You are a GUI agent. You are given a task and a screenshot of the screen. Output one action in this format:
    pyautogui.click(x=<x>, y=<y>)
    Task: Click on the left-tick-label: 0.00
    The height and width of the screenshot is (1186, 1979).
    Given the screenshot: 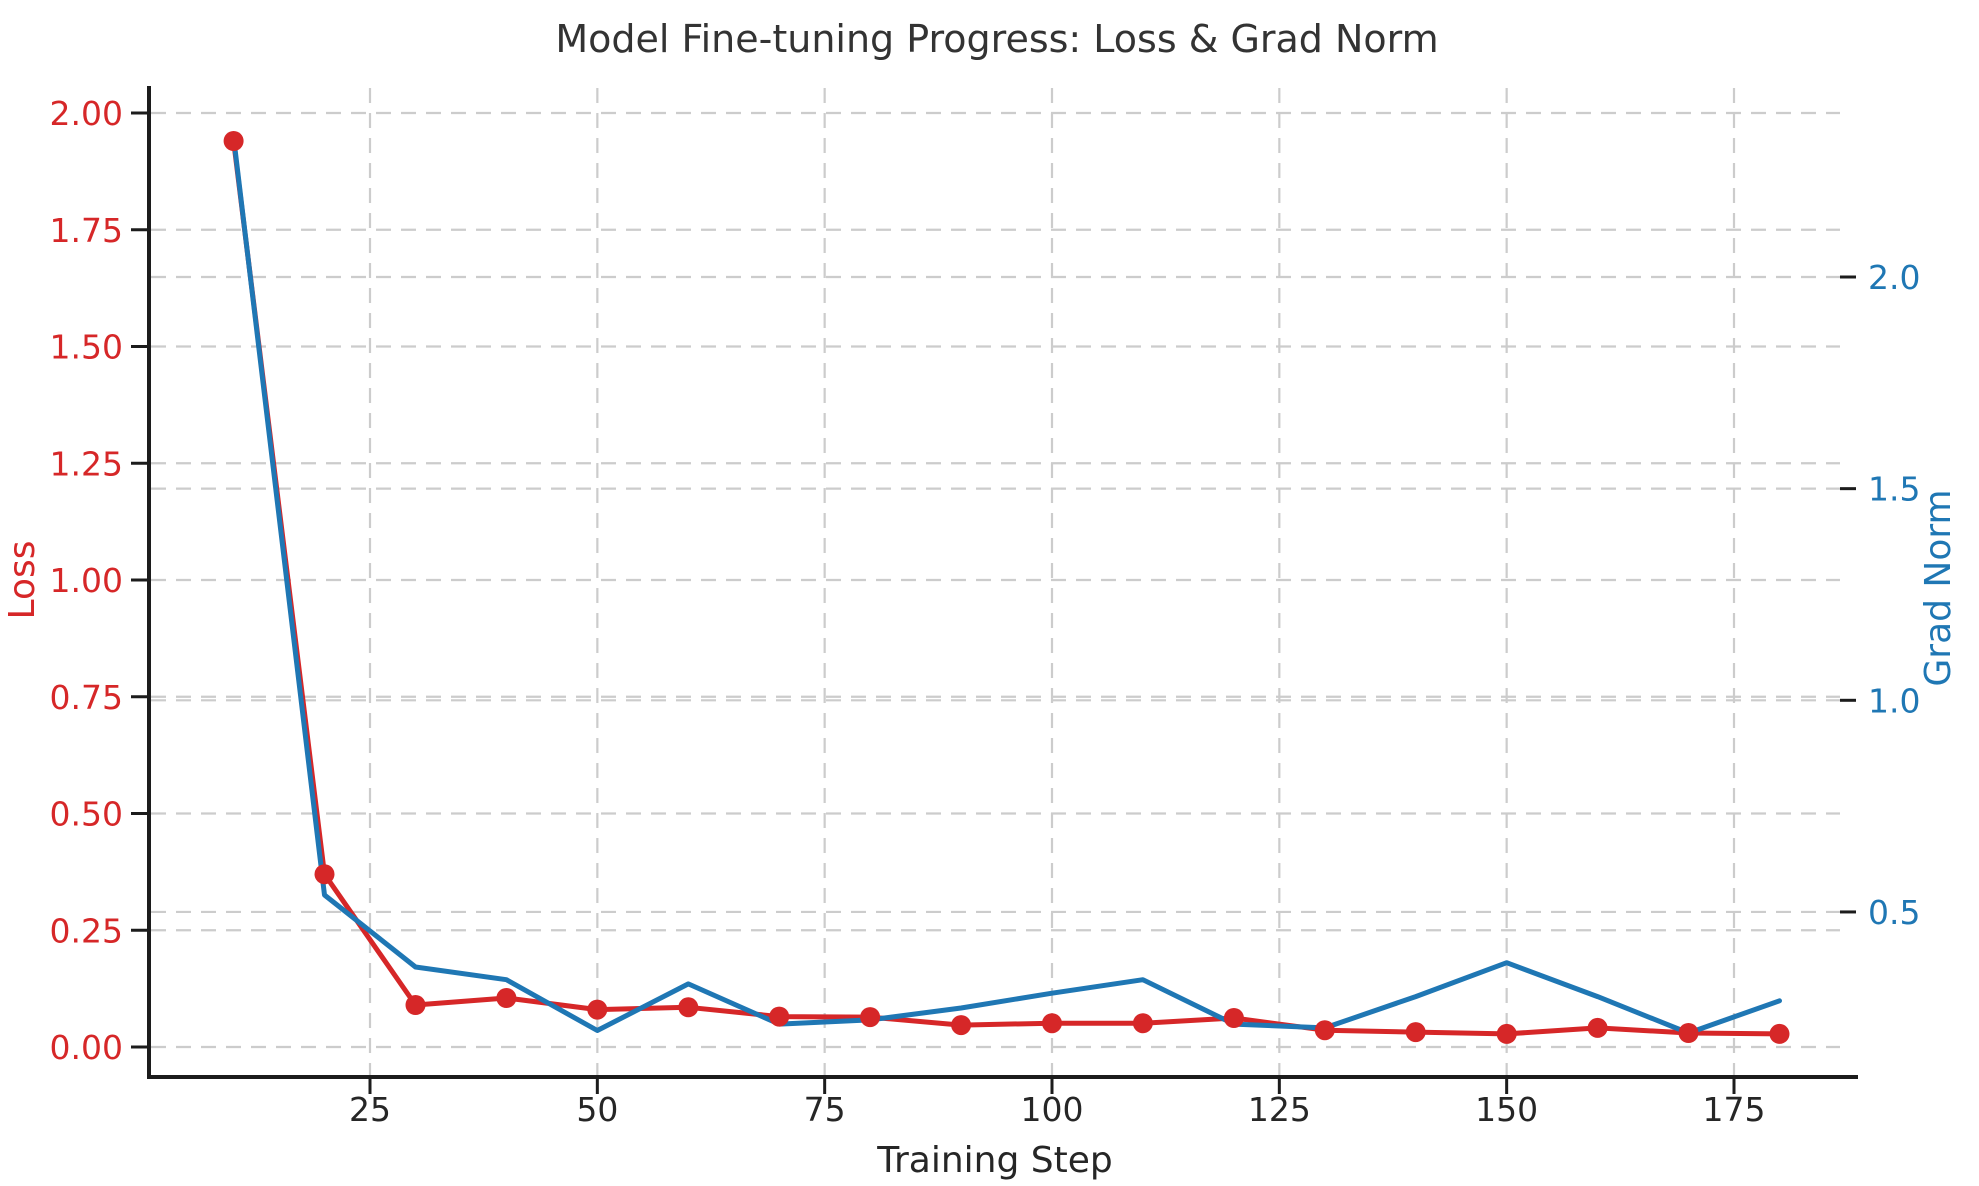 What is the action you would take?
    pyautogui.click(x=86, y=1047)
    